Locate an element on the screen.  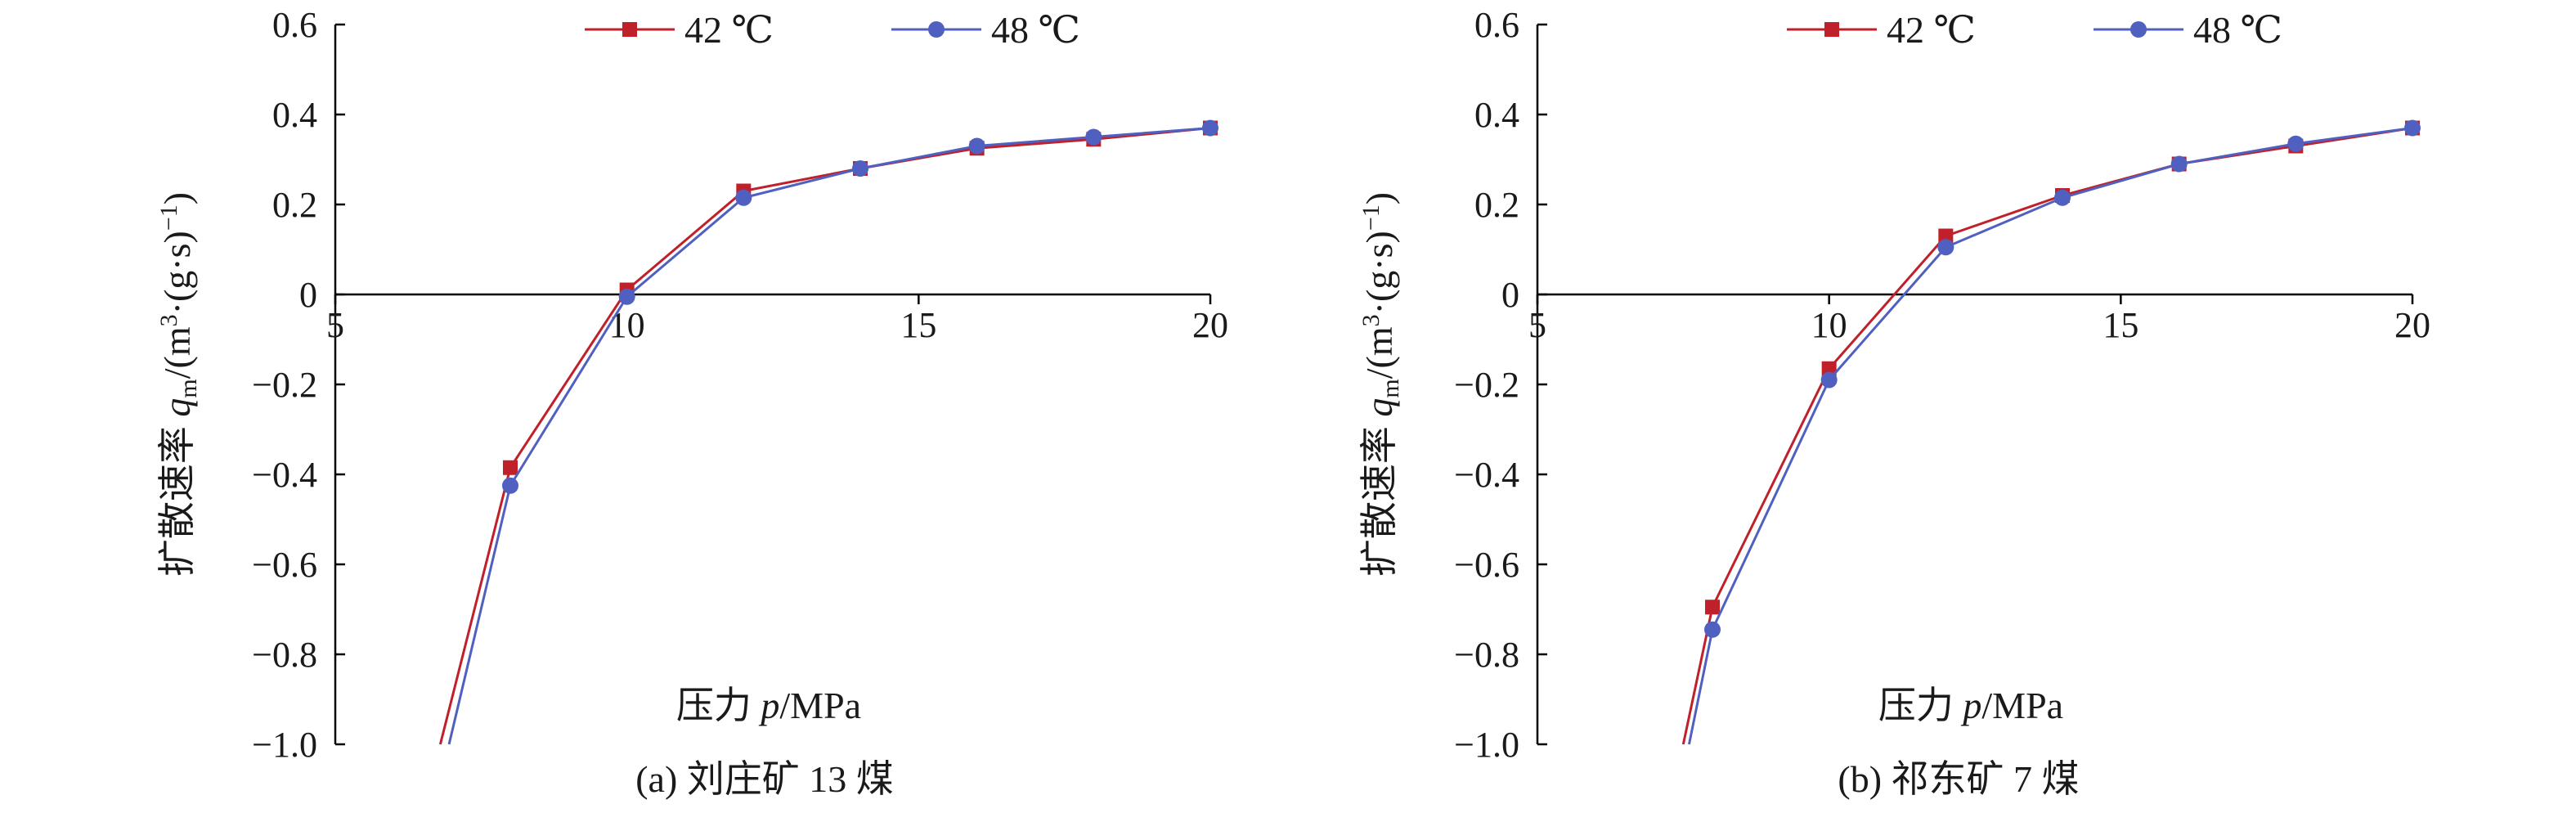
chart-caption: (b) 祁东矿 7 煤 is located at coordinates (1959, 779).